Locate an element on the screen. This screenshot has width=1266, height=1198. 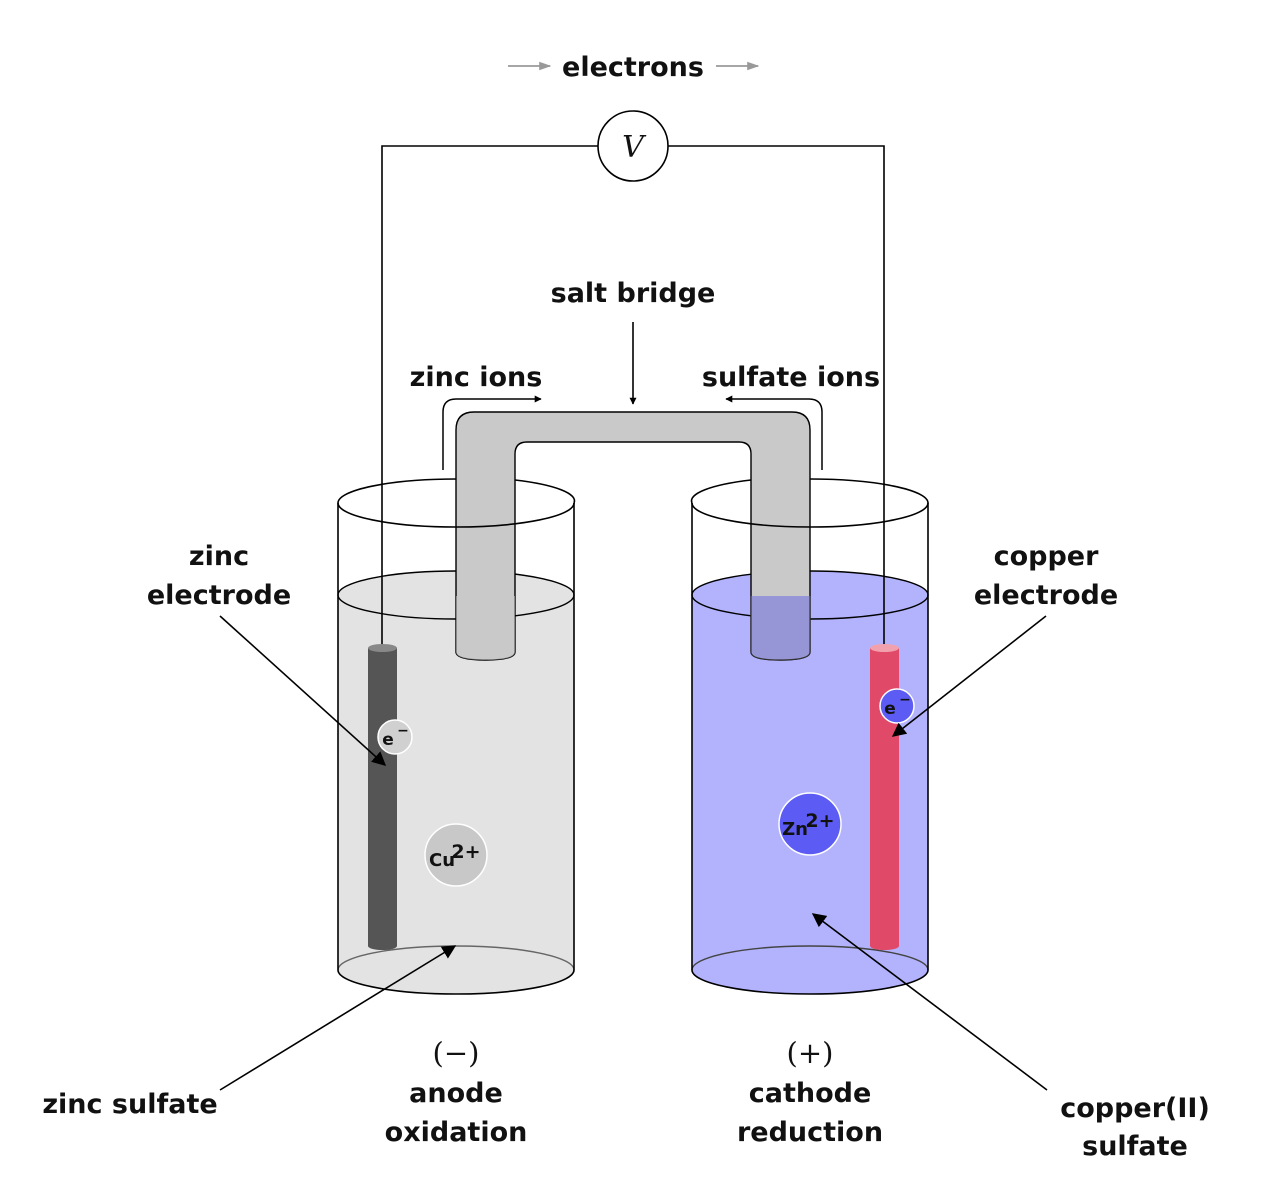
cathode-role: cathode is located at coordinates (810, 1093).